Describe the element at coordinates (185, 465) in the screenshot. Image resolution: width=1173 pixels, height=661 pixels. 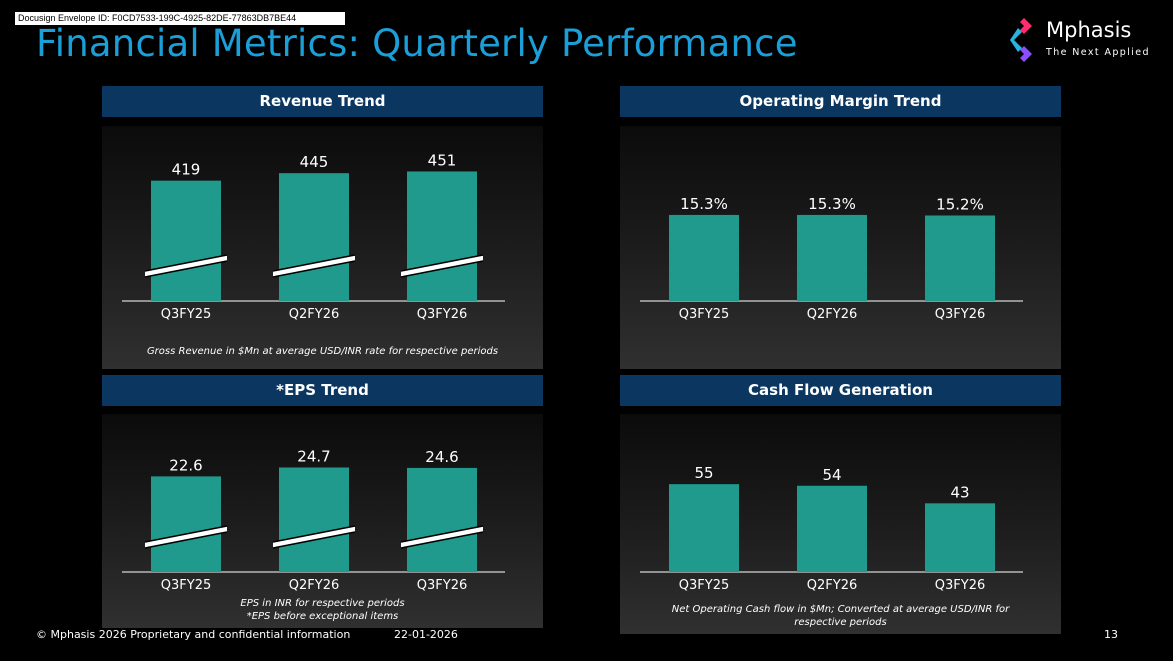
I see `eps-value-label-Q3FY25: 22.6` at that location.